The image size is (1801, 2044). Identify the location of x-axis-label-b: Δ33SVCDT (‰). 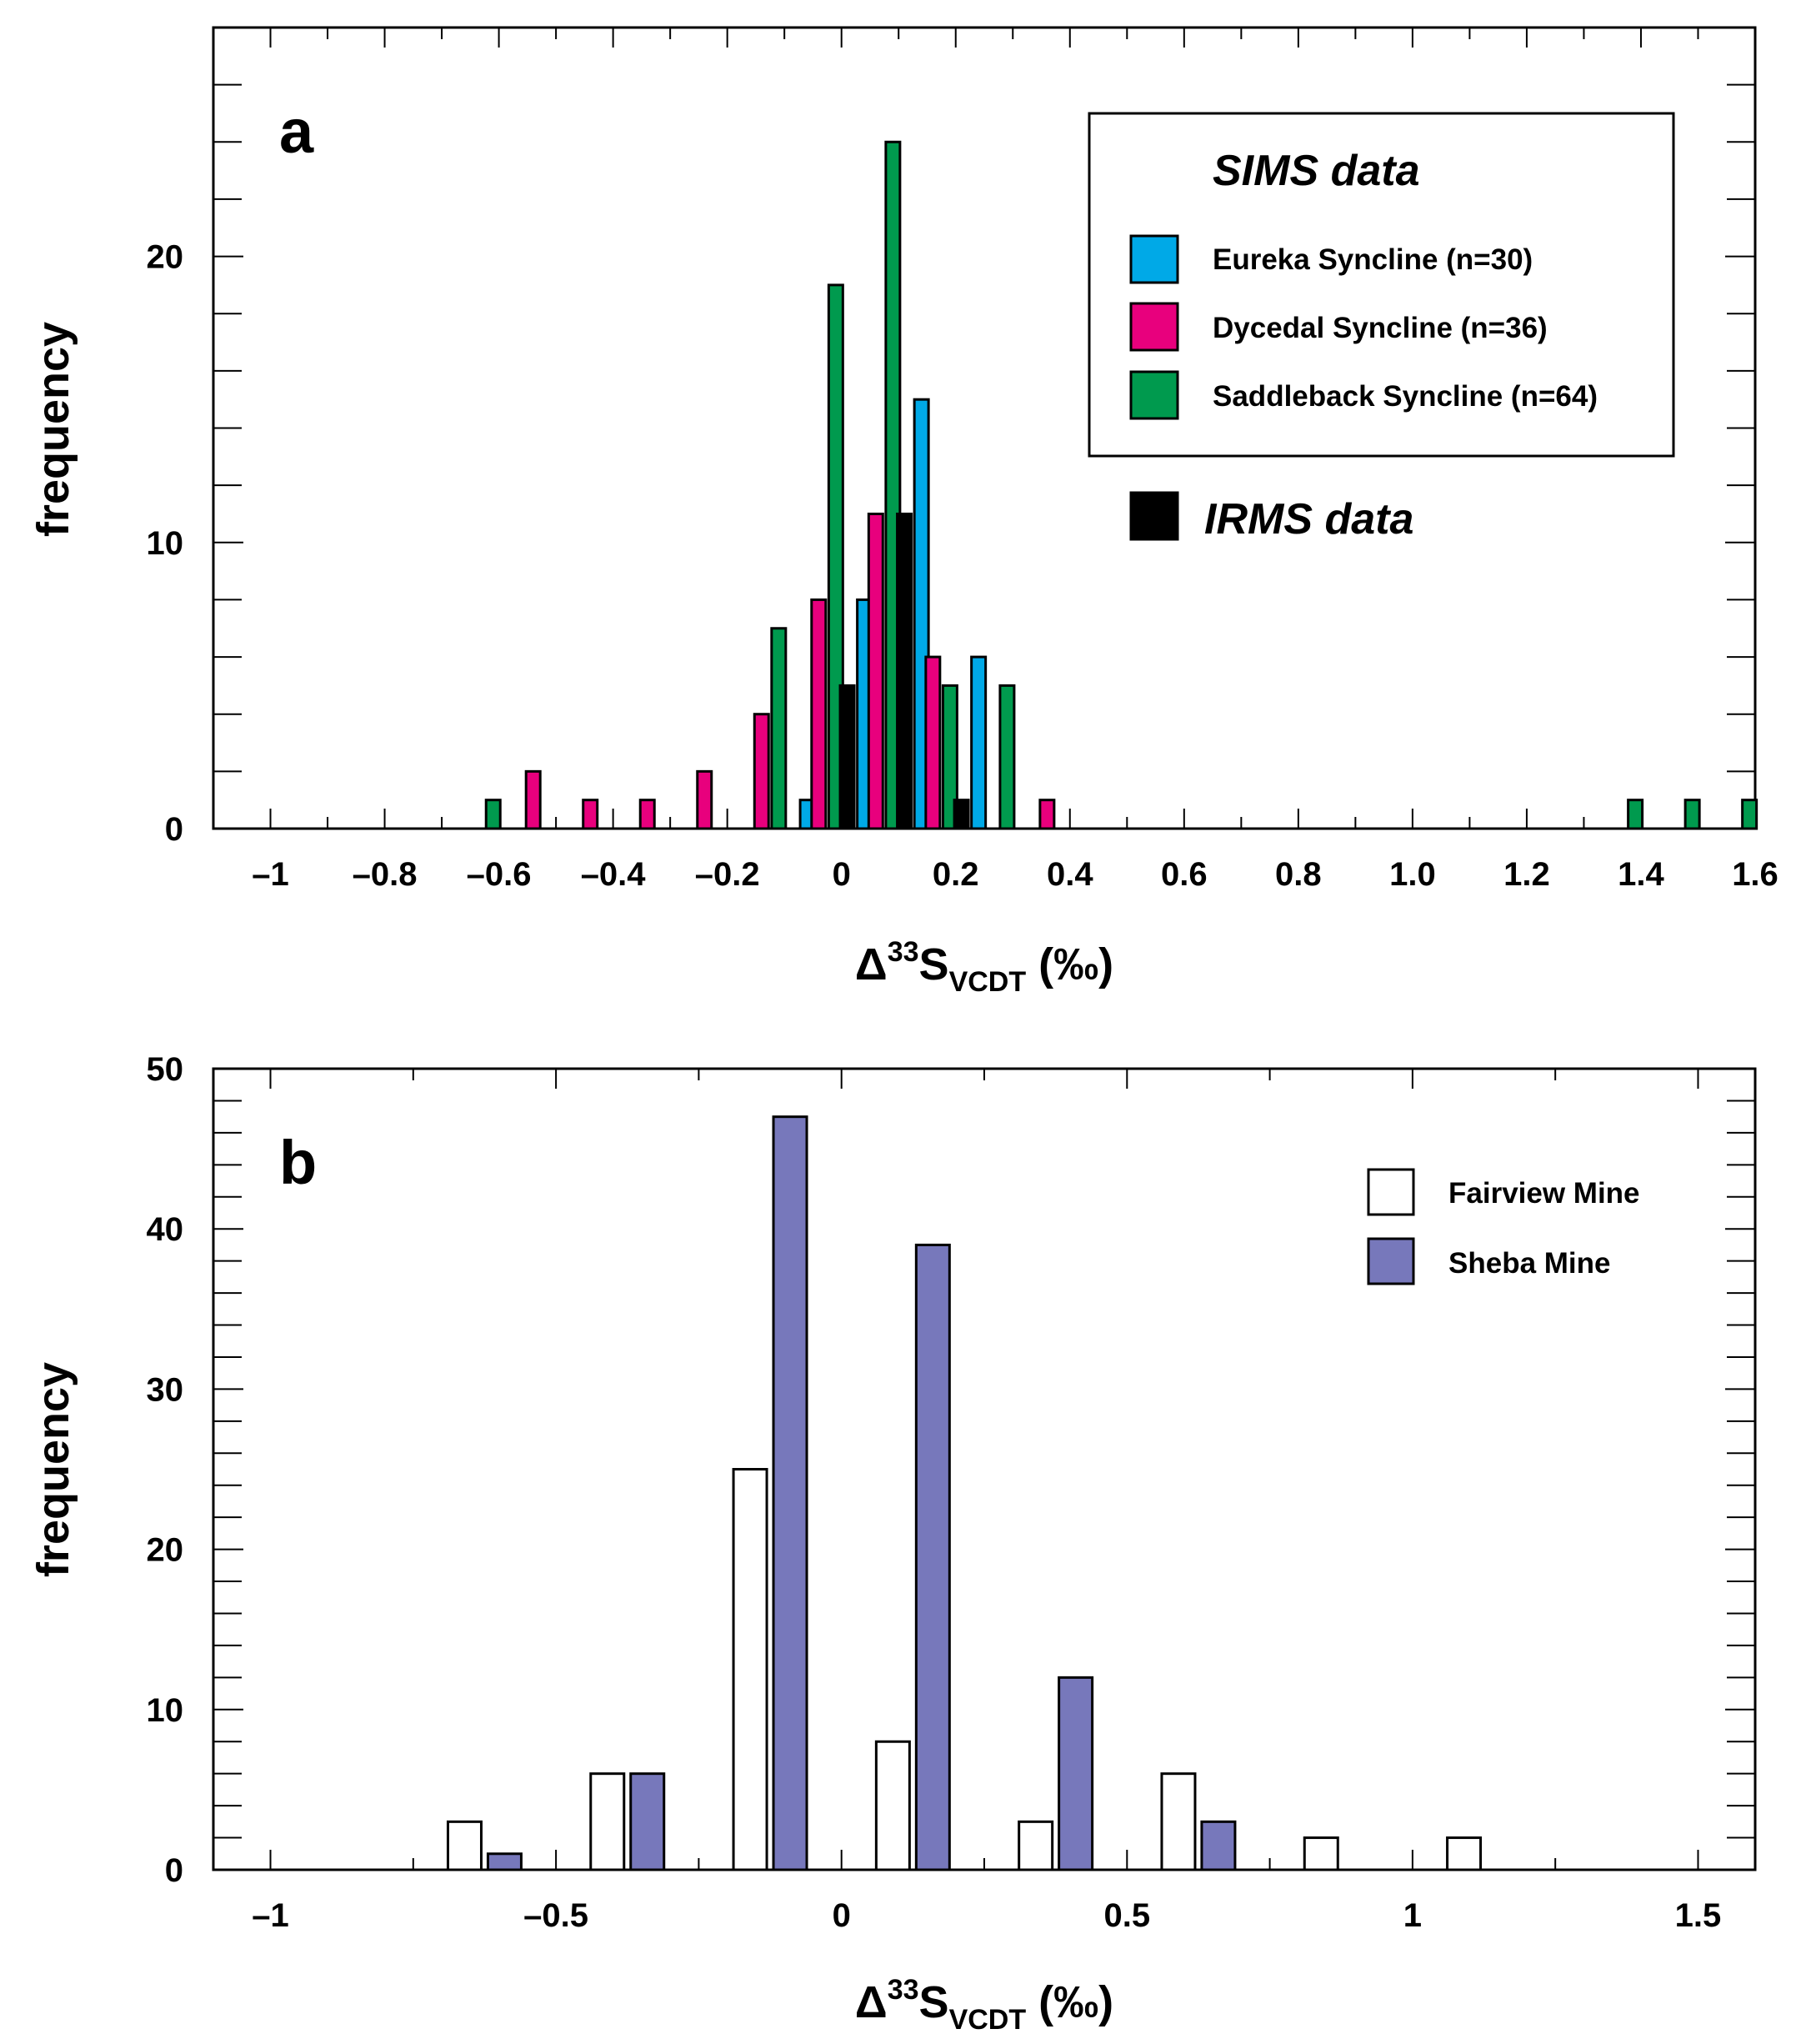
(984, 2005).